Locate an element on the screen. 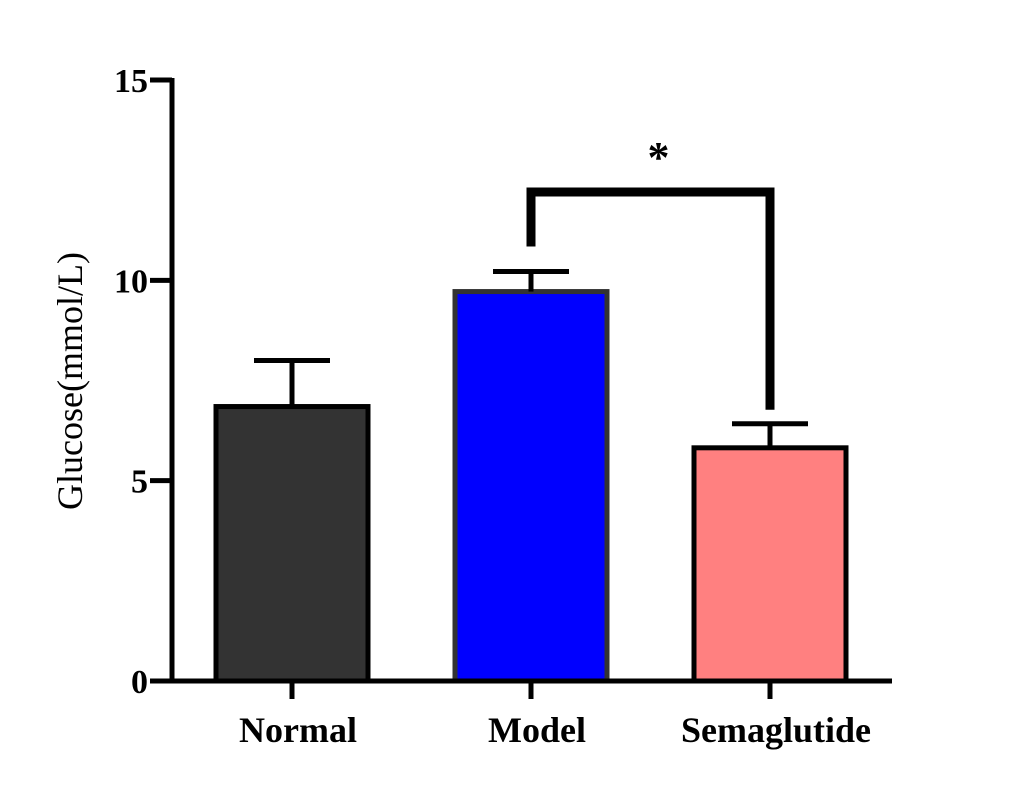 This screenshot has height=790, width=1015. x-tick-label-semaglutide: Semaglutide is located at coordinates (776, 730).